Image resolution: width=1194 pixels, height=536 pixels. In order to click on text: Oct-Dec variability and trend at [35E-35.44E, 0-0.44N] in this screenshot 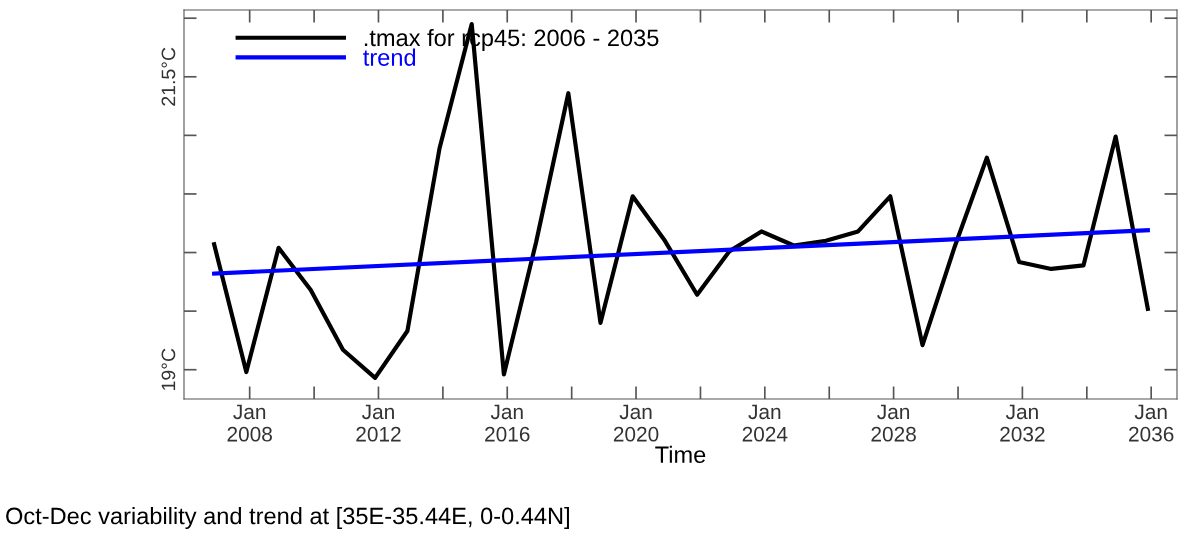, I will do `click(287, 517)`.